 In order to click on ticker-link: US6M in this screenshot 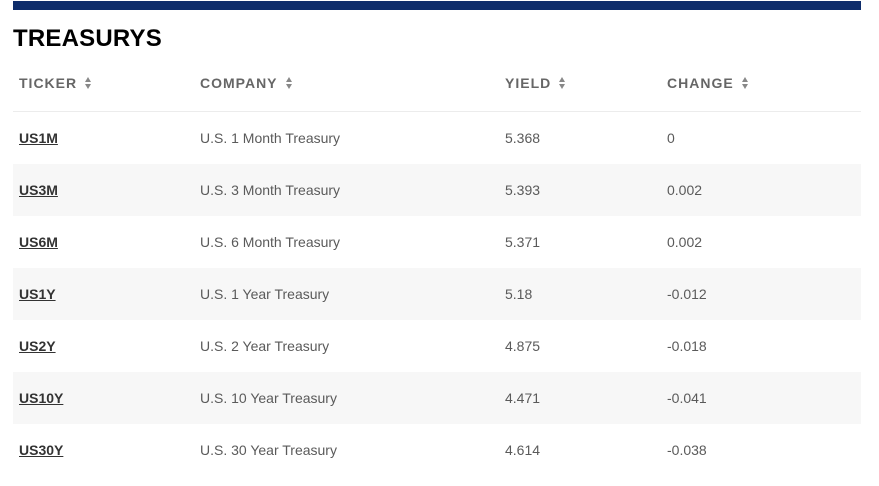, I will do `click(38, 242)`.